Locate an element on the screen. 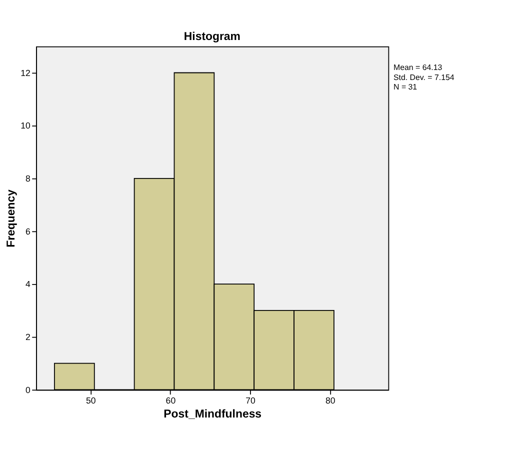 The height and width of the screenshot is (463, 530). y-tick-label: 6 is located at coordinates (27, 231).